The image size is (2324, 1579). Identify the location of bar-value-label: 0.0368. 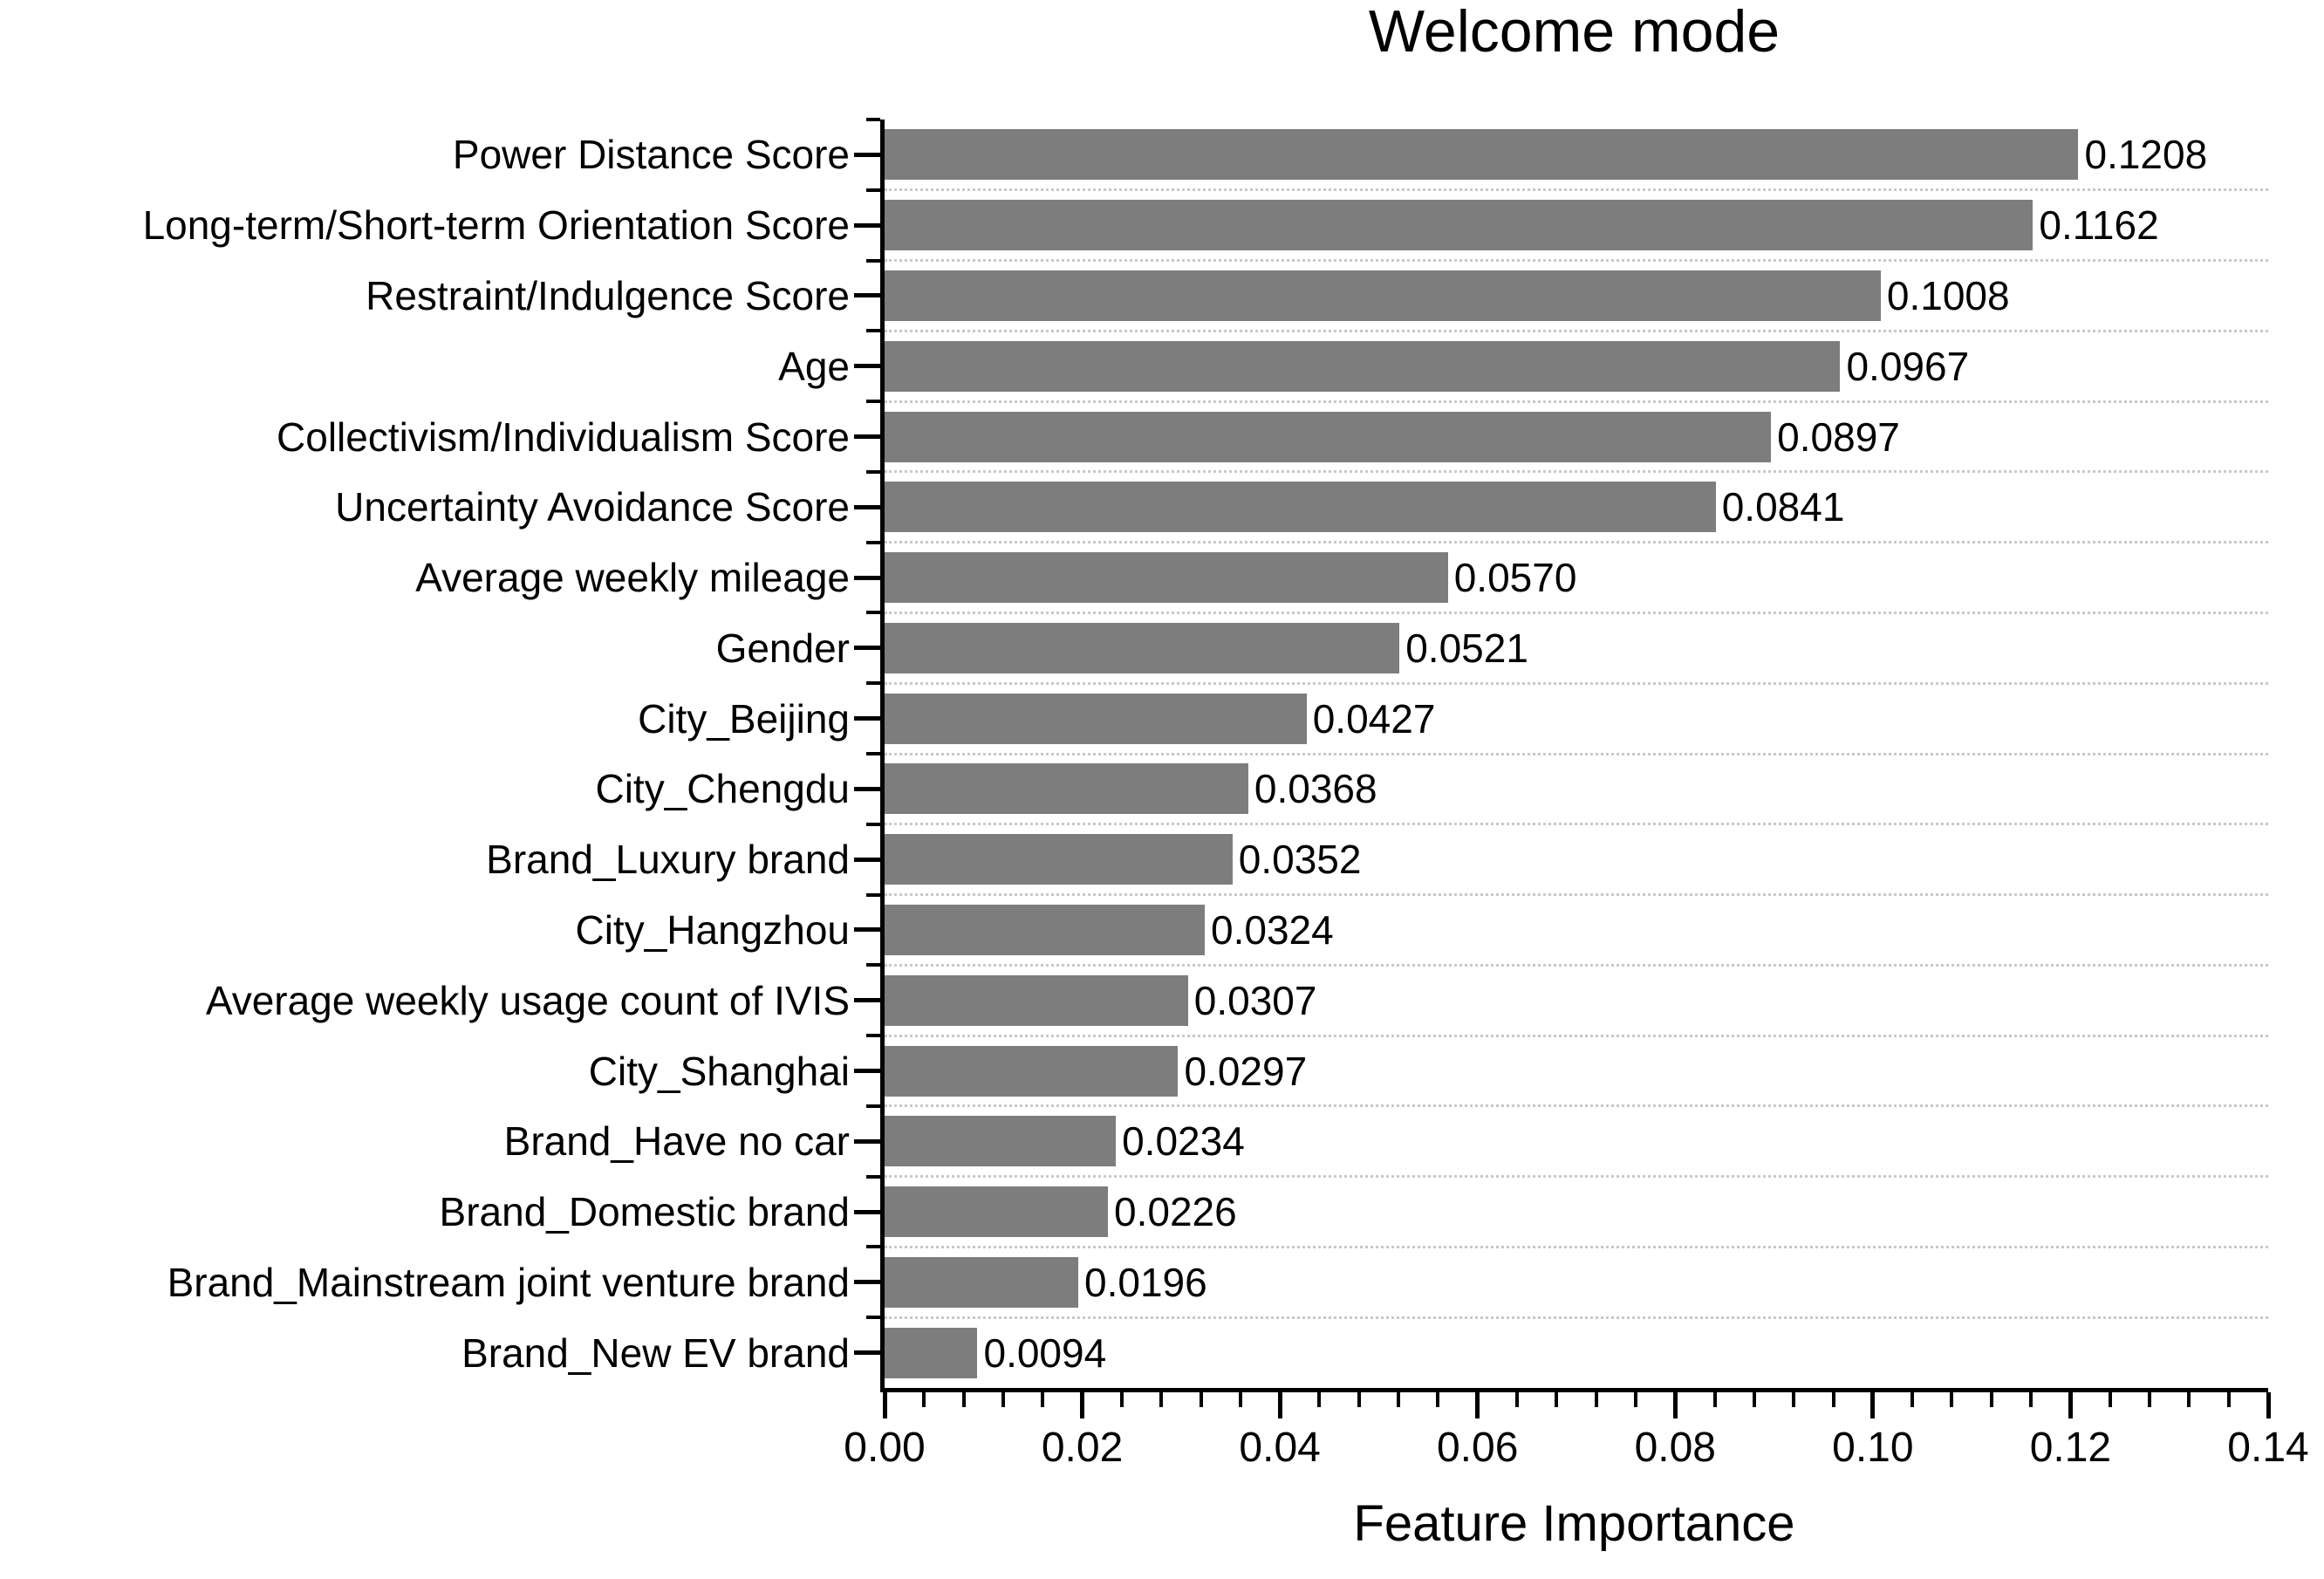
(1315, 789).